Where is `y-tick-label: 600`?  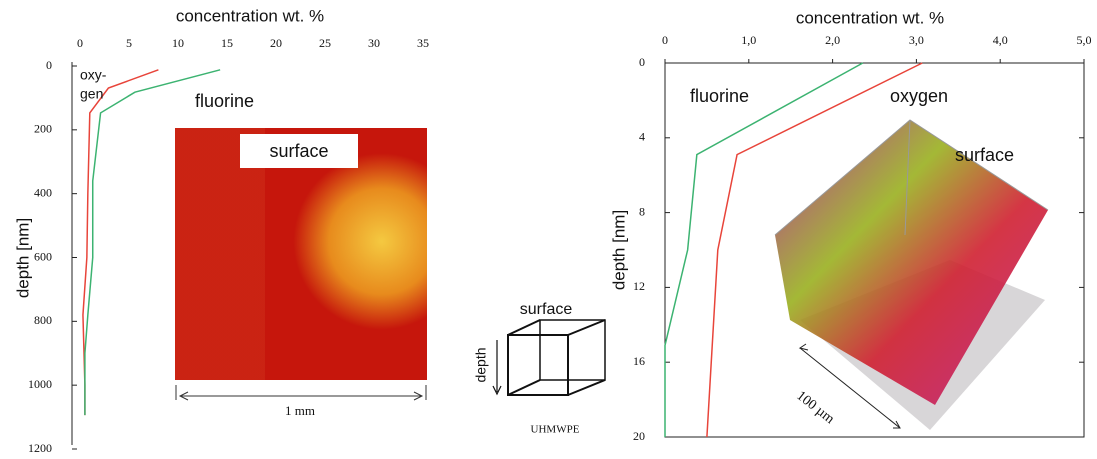 y-tick-label: 600 is located at coordinates (43, 256).